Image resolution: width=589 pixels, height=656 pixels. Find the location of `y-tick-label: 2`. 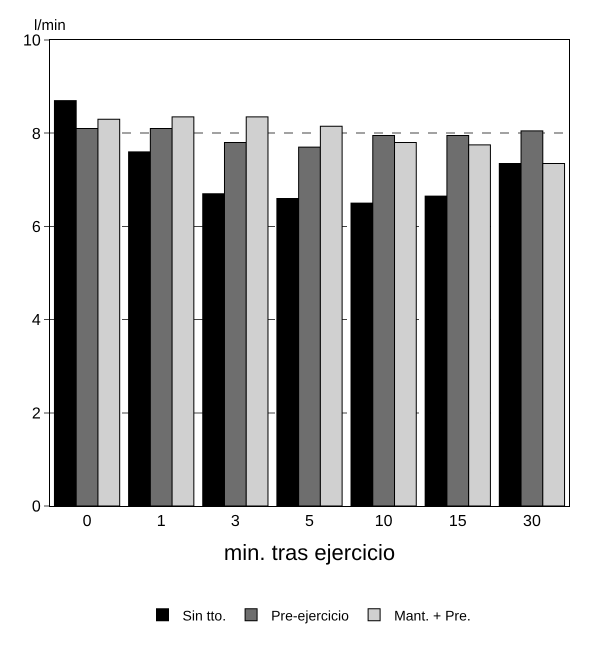

y-tick-label: 2 is located at coordinates (36, 413).